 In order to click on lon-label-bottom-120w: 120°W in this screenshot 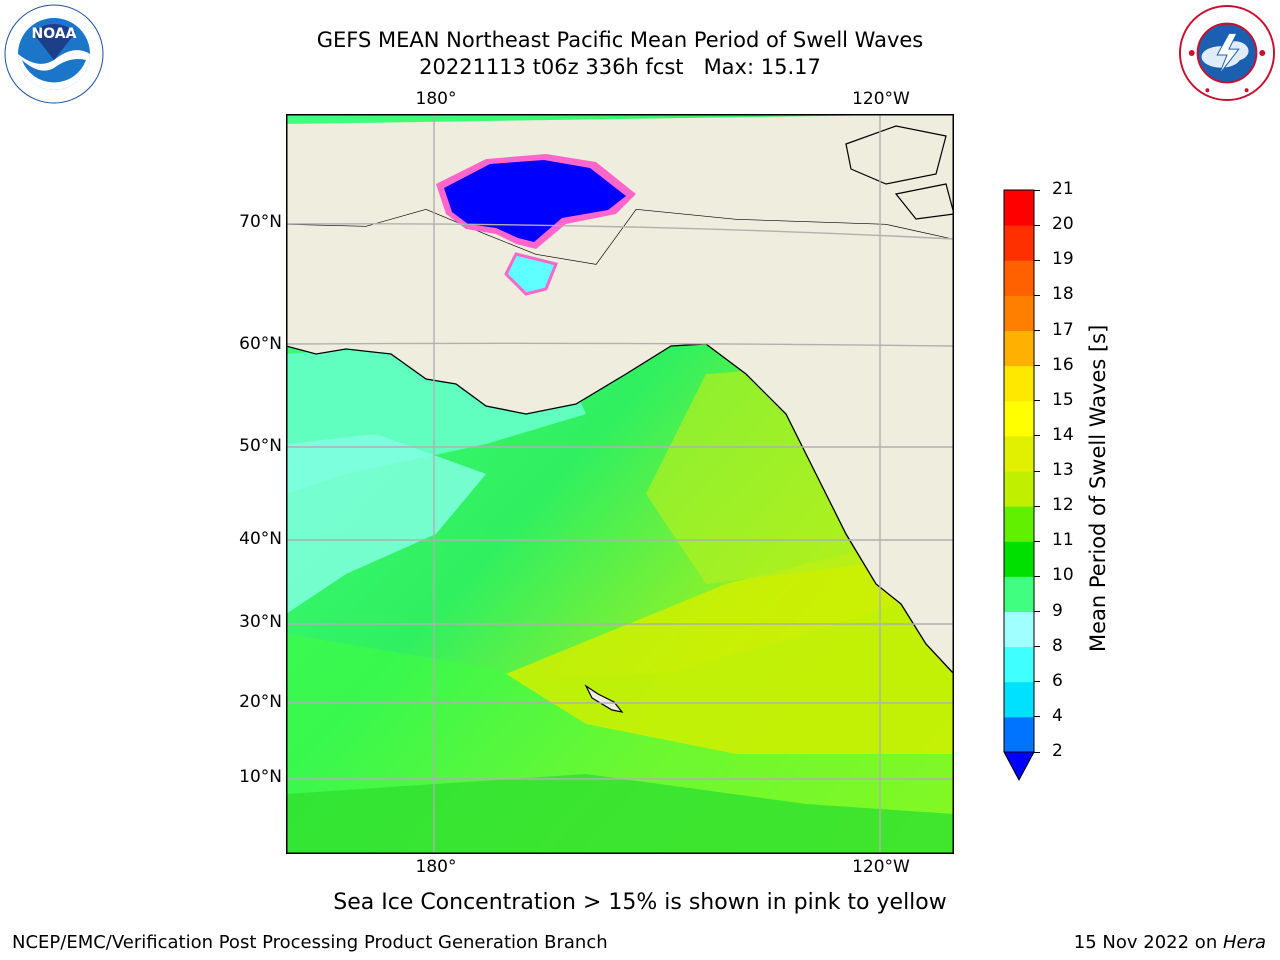, I will do `click(881, 867)`.